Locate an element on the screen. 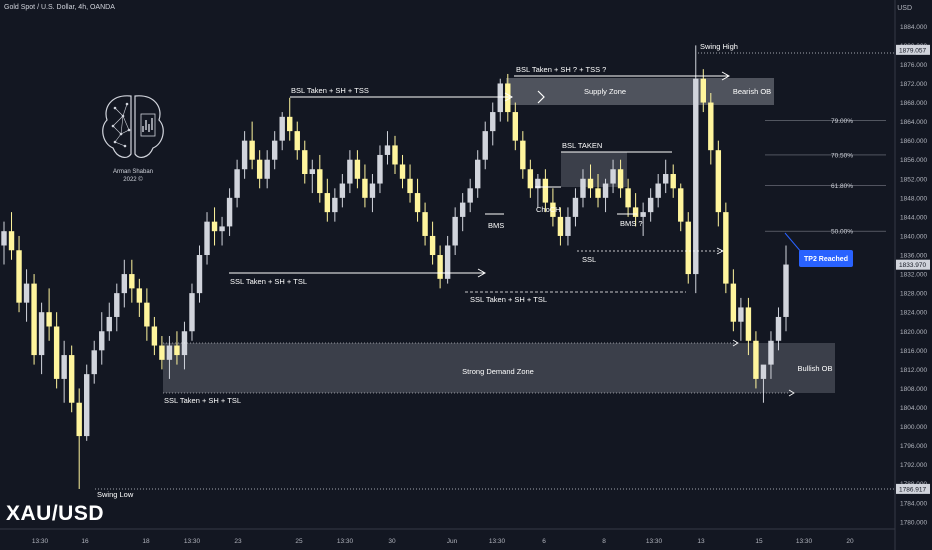 The width and height of the screenshot is (932, 550). symbol-label: XAU/USD is located at coordinates (55, 513).